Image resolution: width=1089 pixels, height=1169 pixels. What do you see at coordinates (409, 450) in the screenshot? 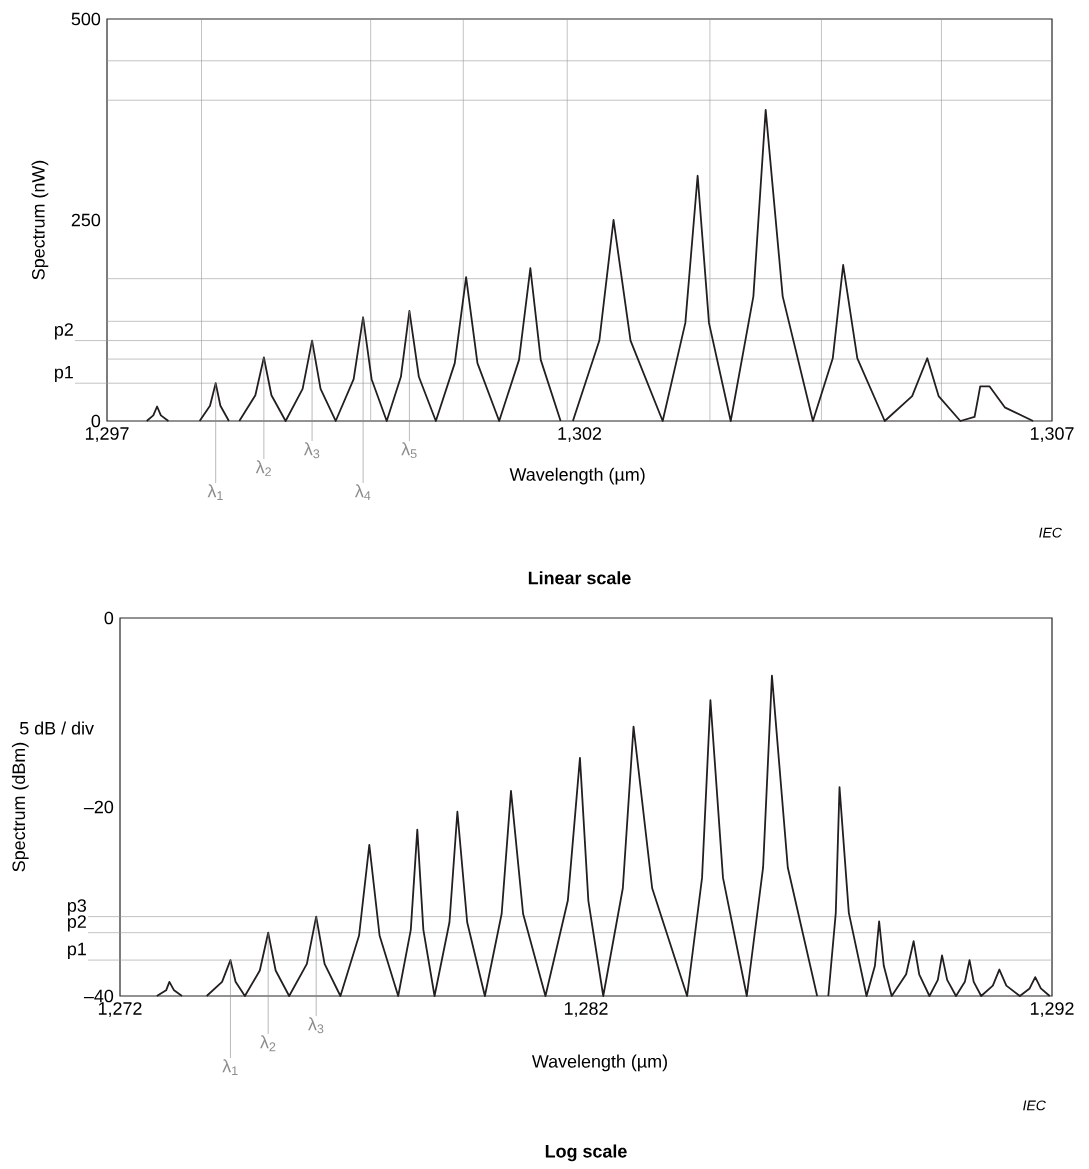
I see `annotation: λ$_{5}$` at bounding box center [409, 450].